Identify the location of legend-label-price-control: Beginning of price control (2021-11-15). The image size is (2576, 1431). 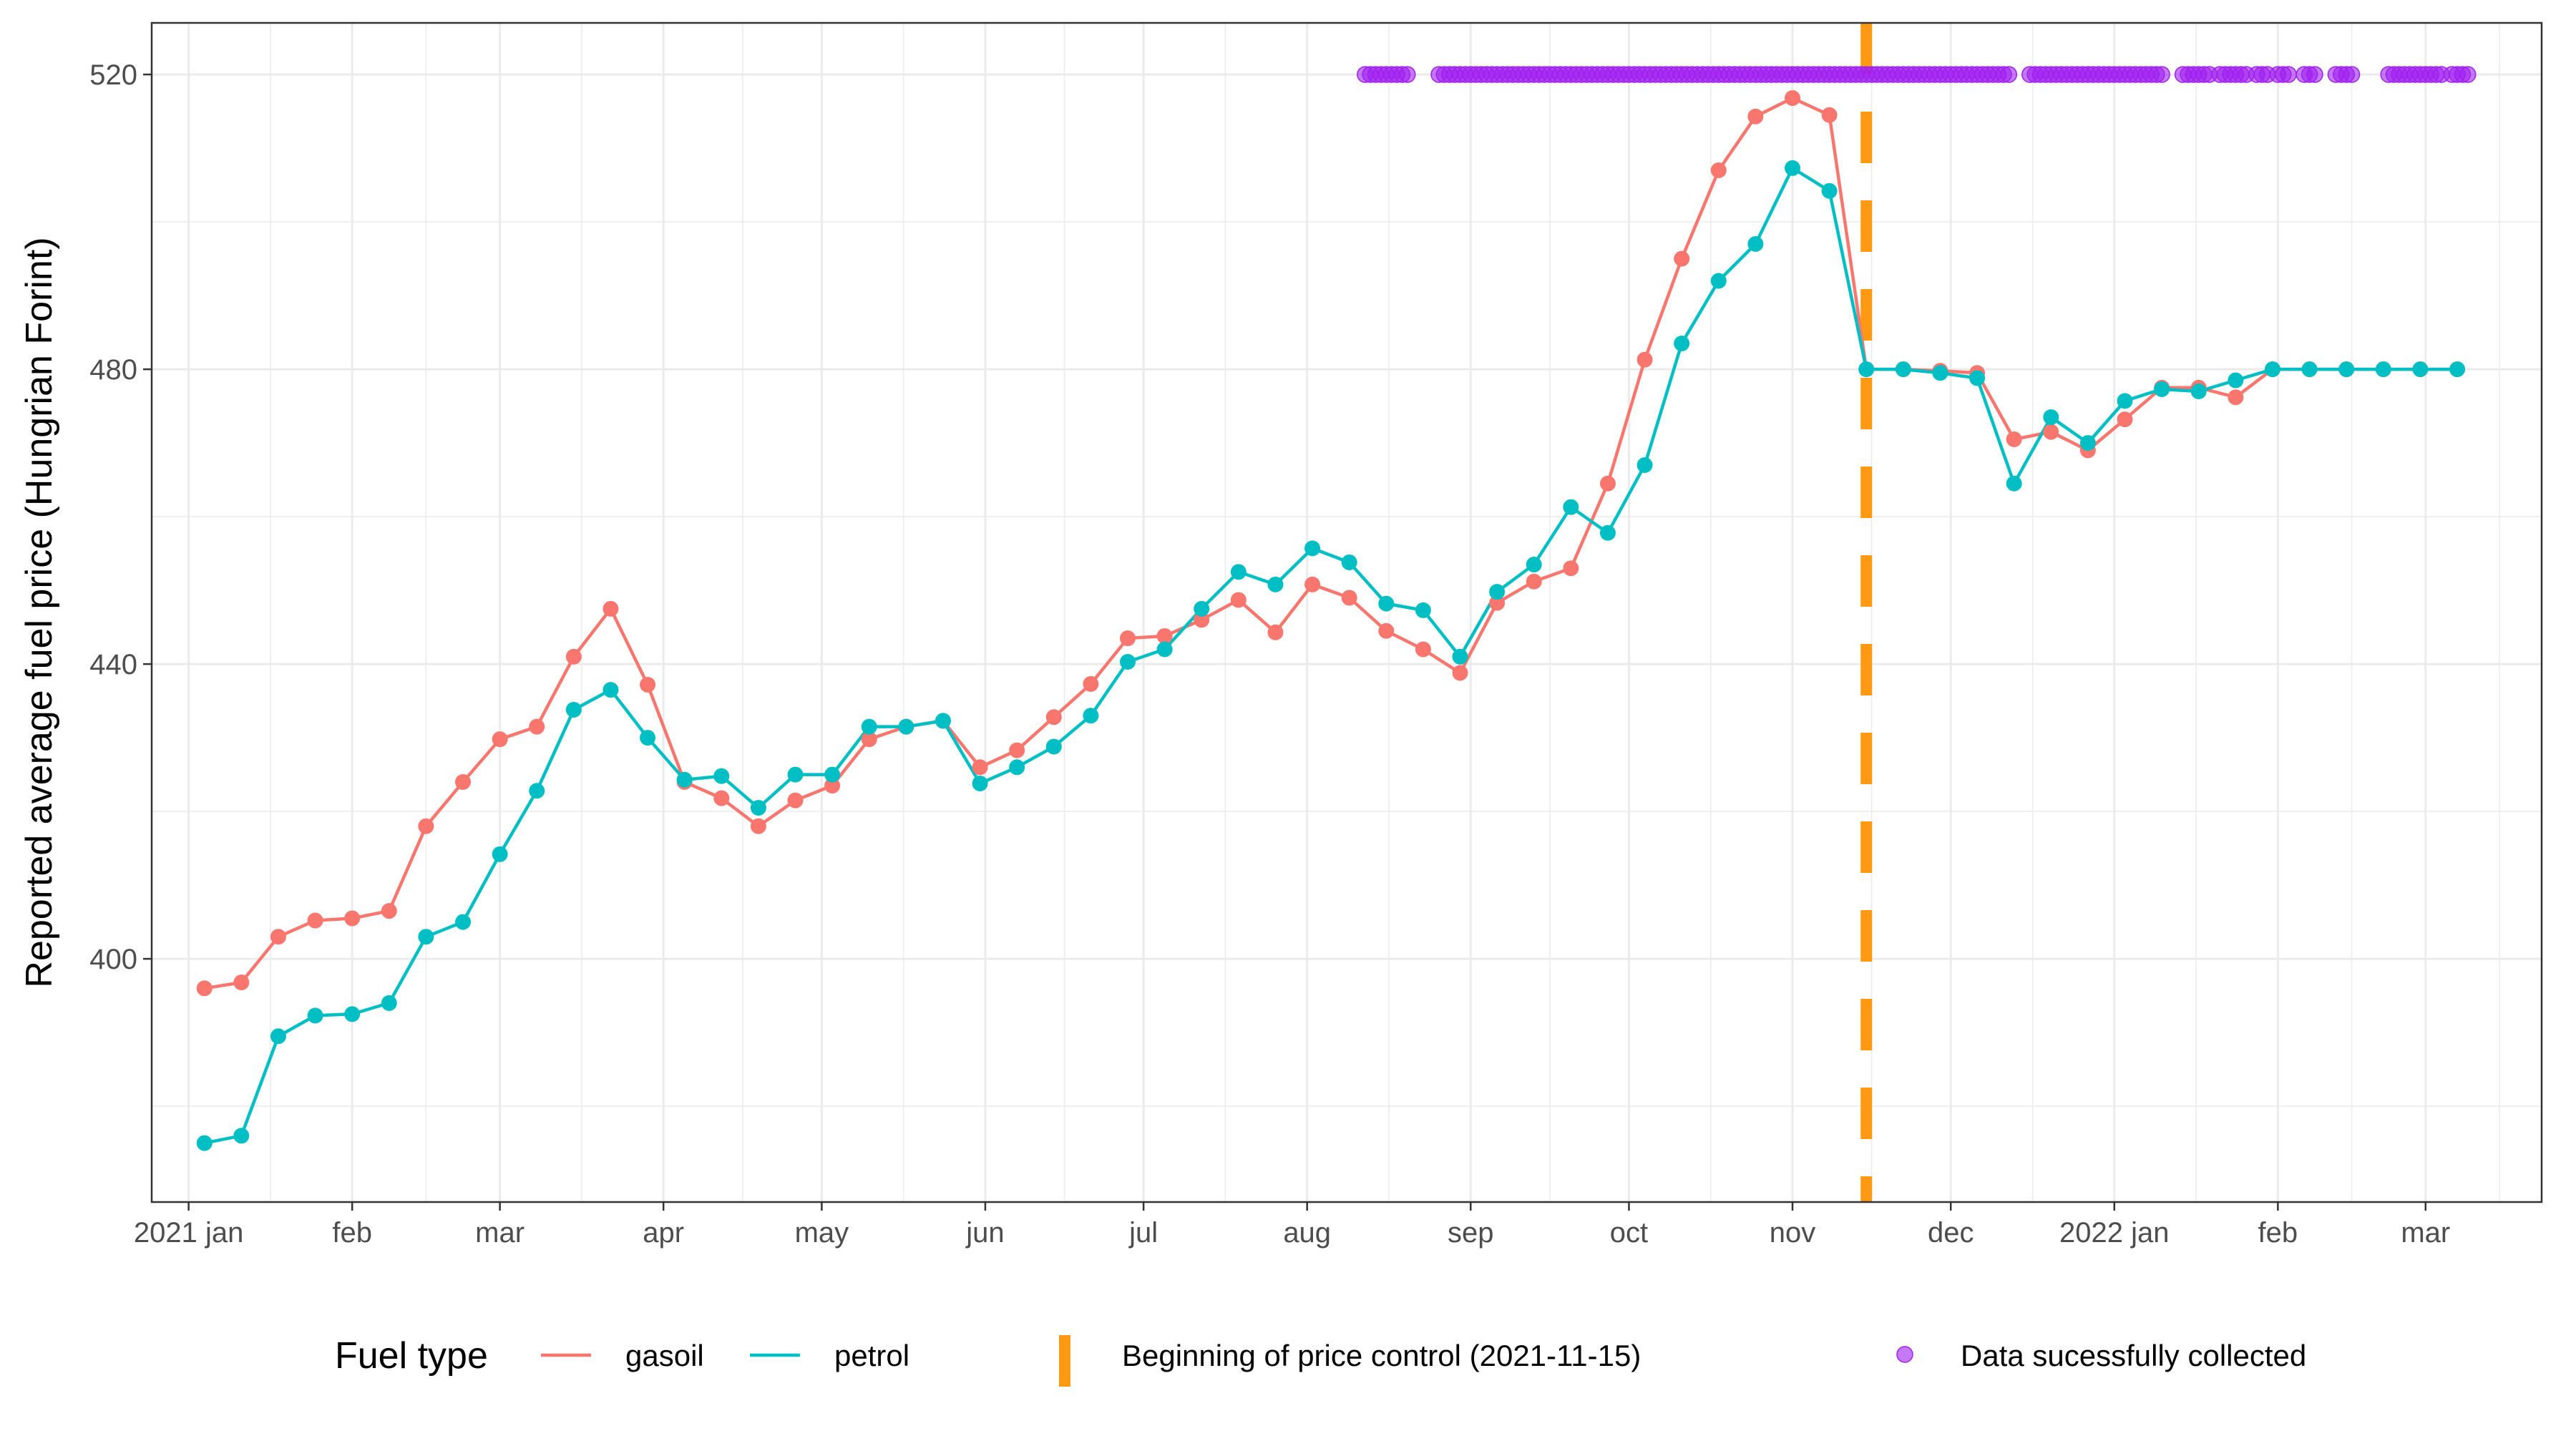
(1381, 1355).